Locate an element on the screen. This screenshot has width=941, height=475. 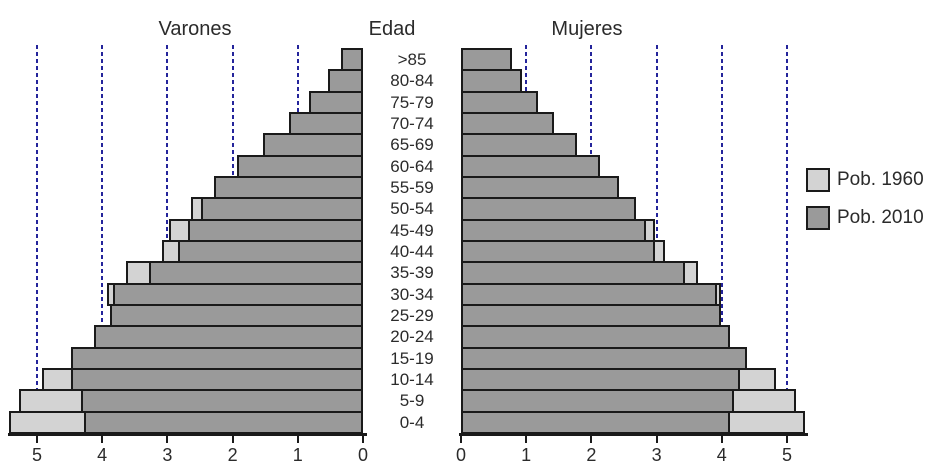
legend-item-pob-1960: Pob. 1960 is located at coordinates (865, 180).